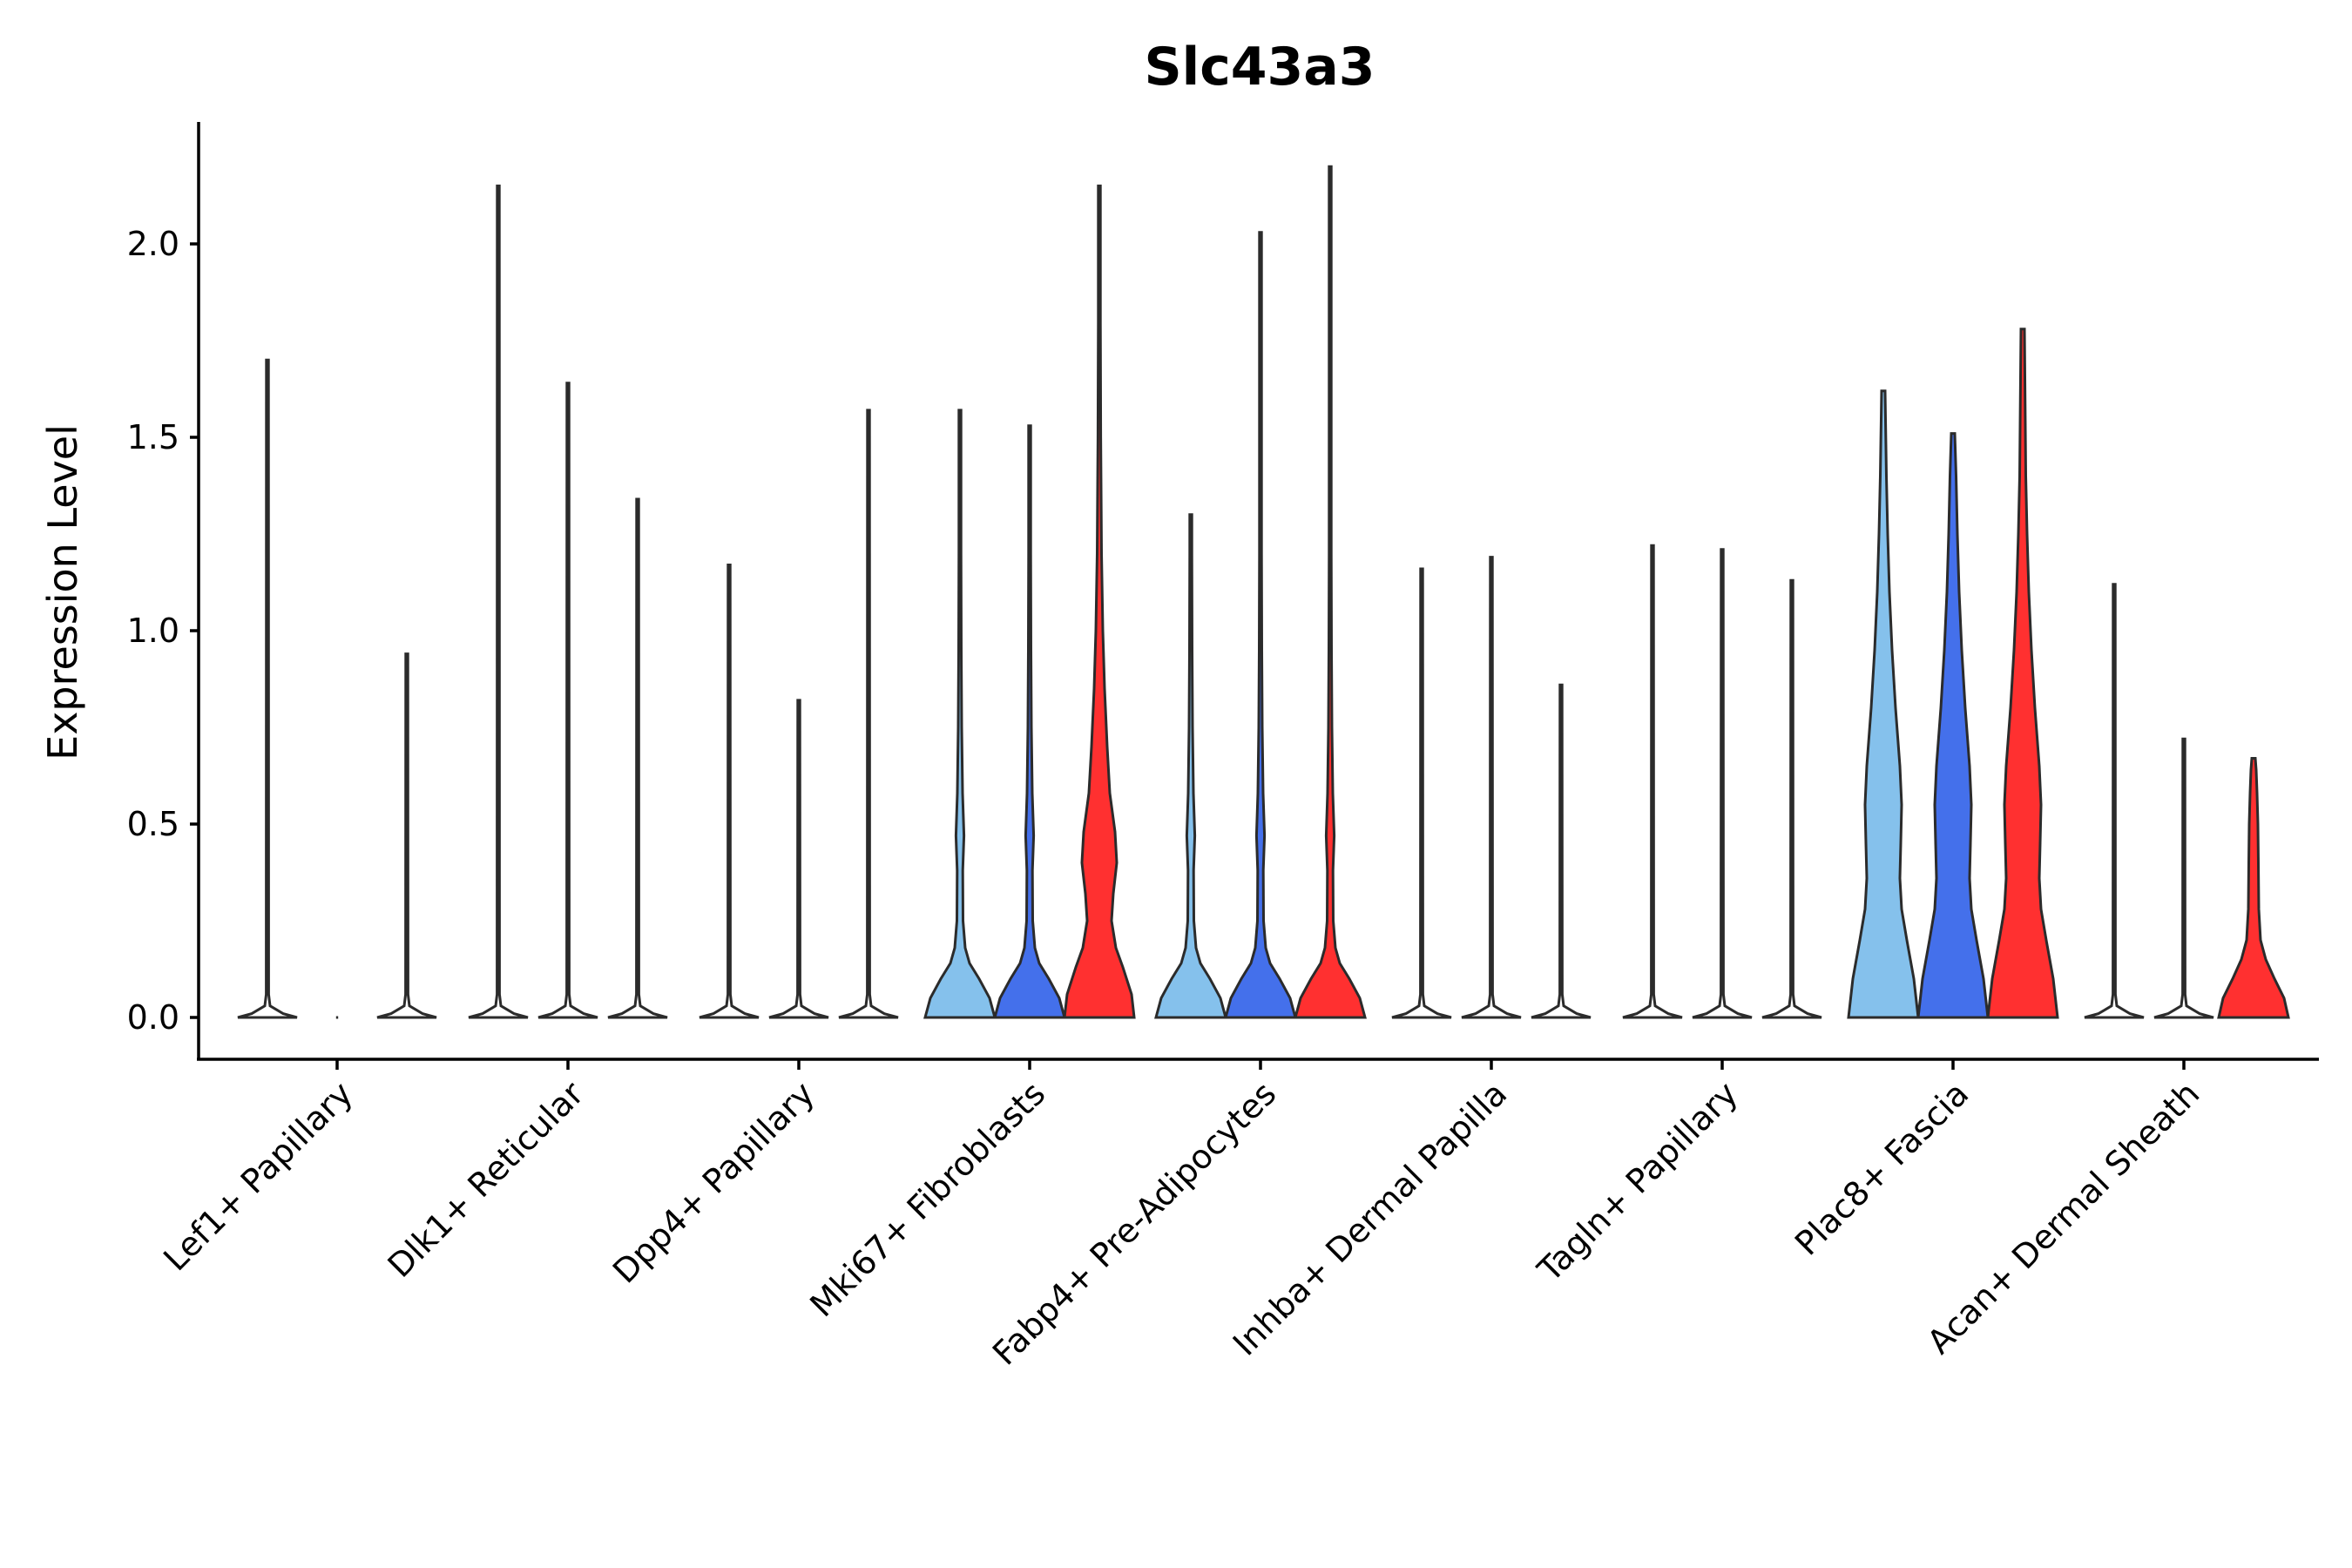  Describe the element at coordinates (1260, 67) in the screenshot. I see `chart-title: Slc43a3` at that location.